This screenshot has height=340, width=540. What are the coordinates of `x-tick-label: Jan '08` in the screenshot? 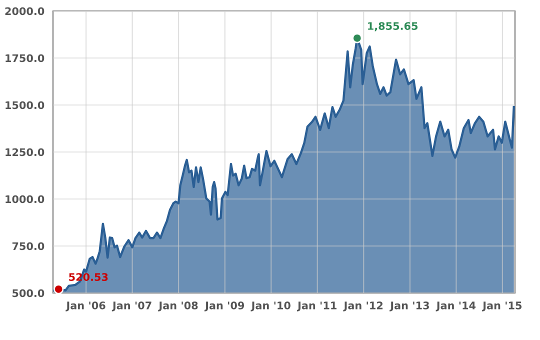 It's located at (178, 307).